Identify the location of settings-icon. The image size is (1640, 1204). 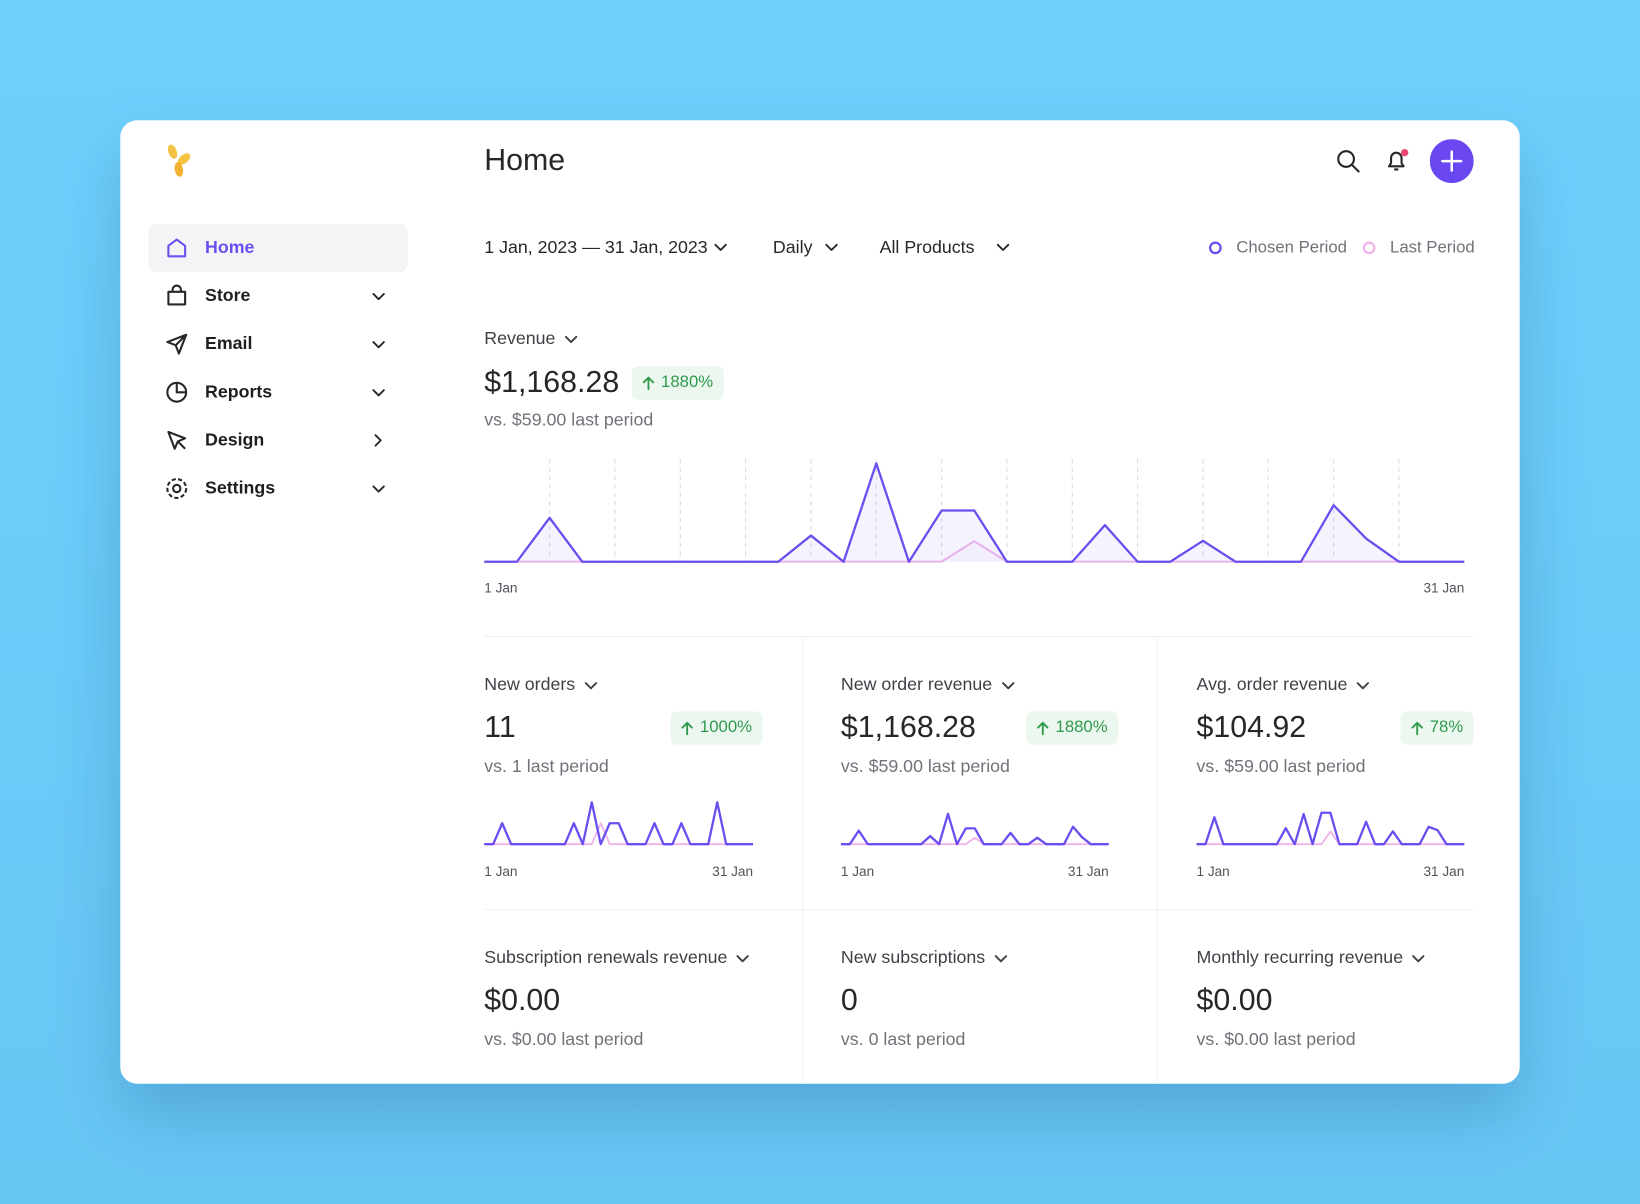
(177, 488).